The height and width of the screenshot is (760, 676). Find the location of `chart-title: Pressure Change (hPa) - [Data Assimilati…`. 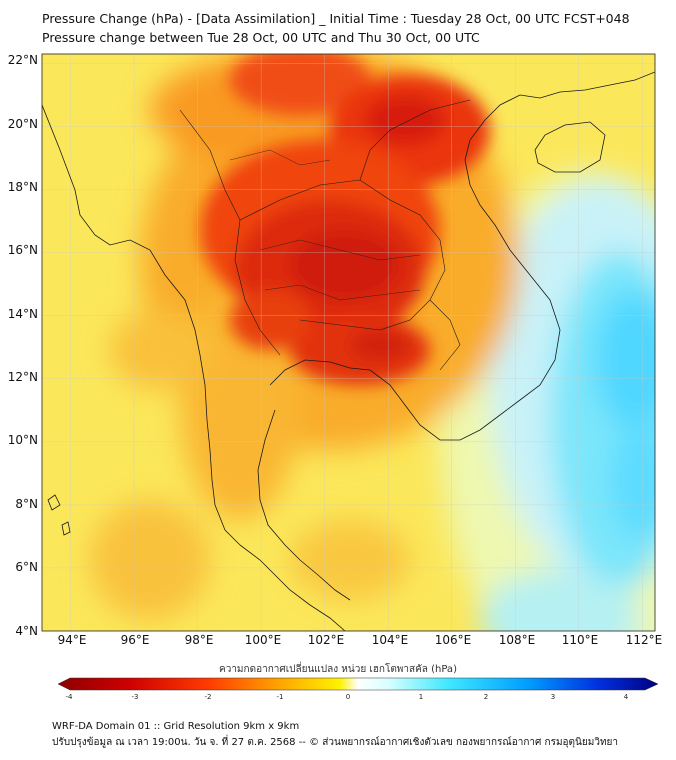

chart-title: Pressure Change (hPa) - [Data Assimilati… is located at coordinates (336, 18).